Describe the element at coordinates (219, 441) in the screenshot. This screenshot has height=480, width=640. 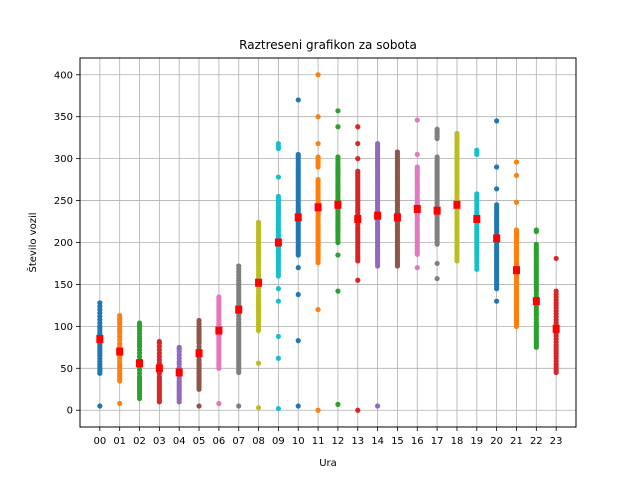
I see `x-tick-label: 06` at that location.